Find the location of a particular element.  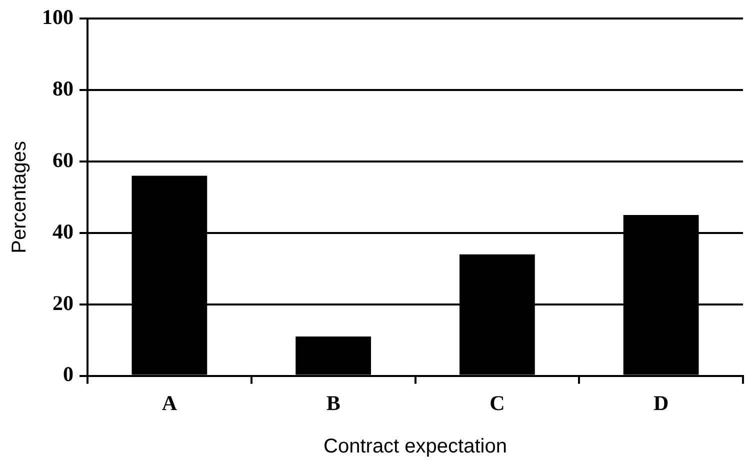

y-tick-label: 80 is located at coordinates (63, 88).